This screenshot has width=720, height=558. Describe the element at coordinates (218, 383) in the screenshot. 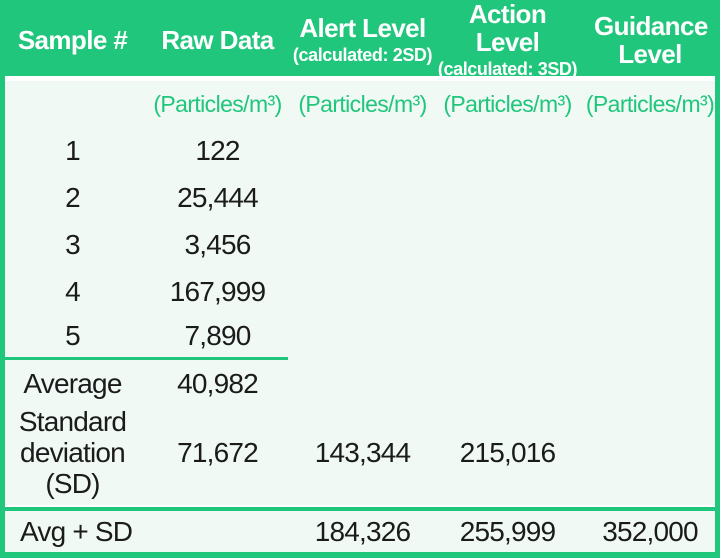

I see `average-raw-value: 40,982` at that location.